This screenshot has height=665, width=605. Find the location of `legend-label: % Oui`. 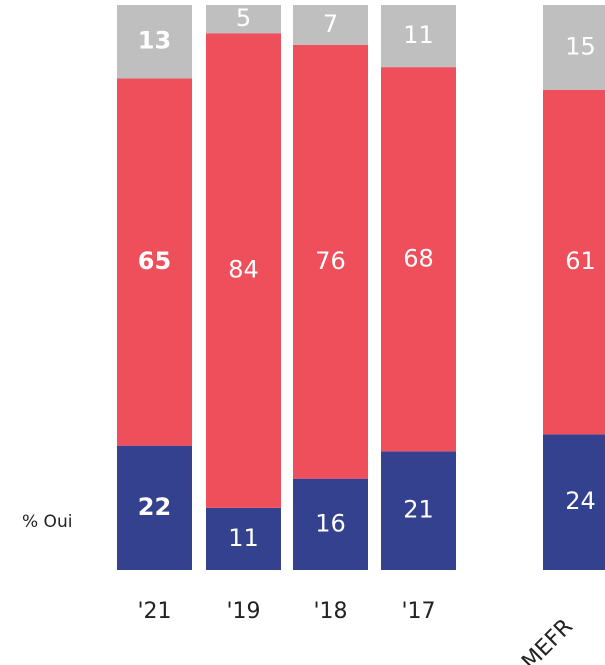

legend-label: % Oui is located at coordinates (47, 522).